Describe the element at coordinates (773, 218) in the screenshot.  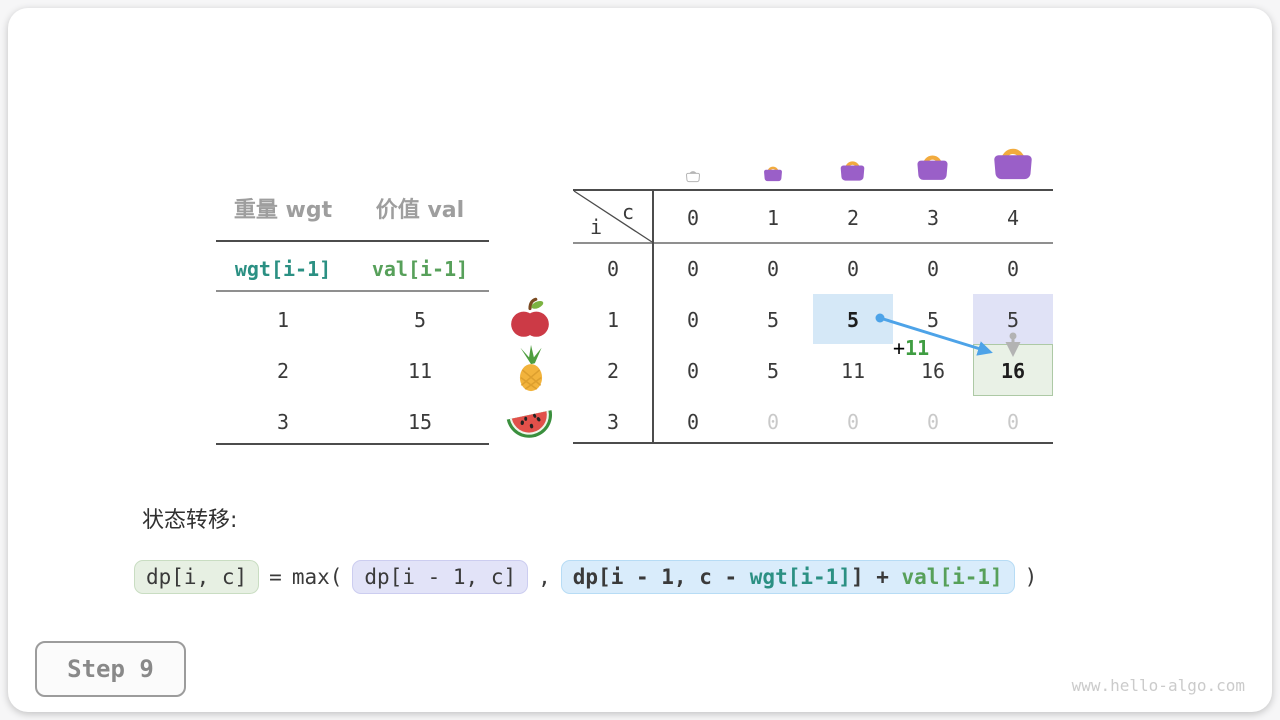
I see `dp-col-header: 1` at that location.